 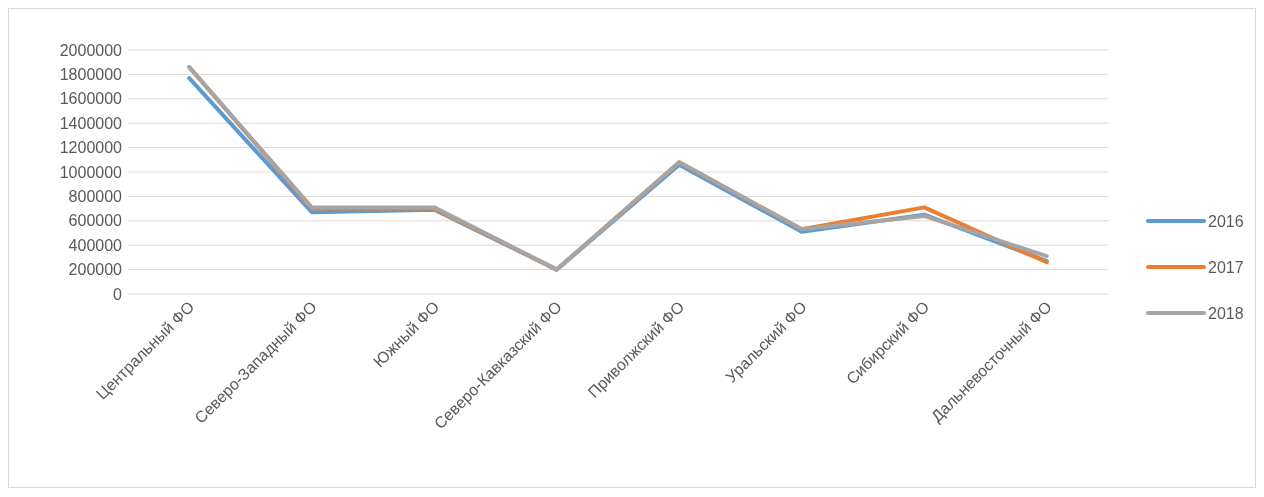 What do you see at coordinates (91, 148) in the screenshot?
I see `y-tick-label: 1200000` at bounding box center [91, 148].